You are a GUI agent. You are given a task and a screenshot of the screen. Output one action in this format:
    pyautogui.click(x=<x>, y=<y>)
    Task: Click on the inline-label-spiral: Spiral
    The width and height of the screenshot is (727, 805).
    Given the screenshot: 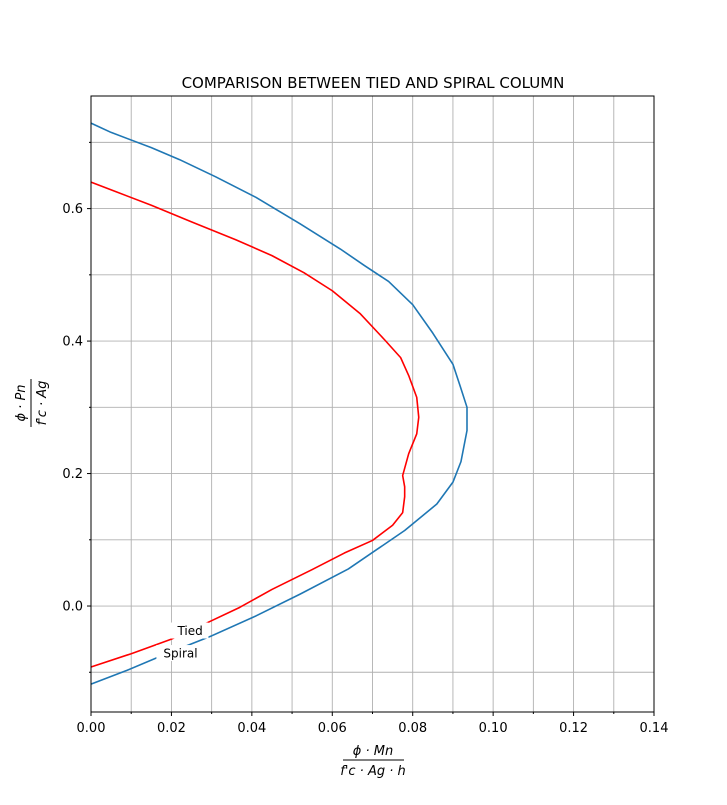 What is the action you would take?
    pyautogui.click(x=177, y=653)
    